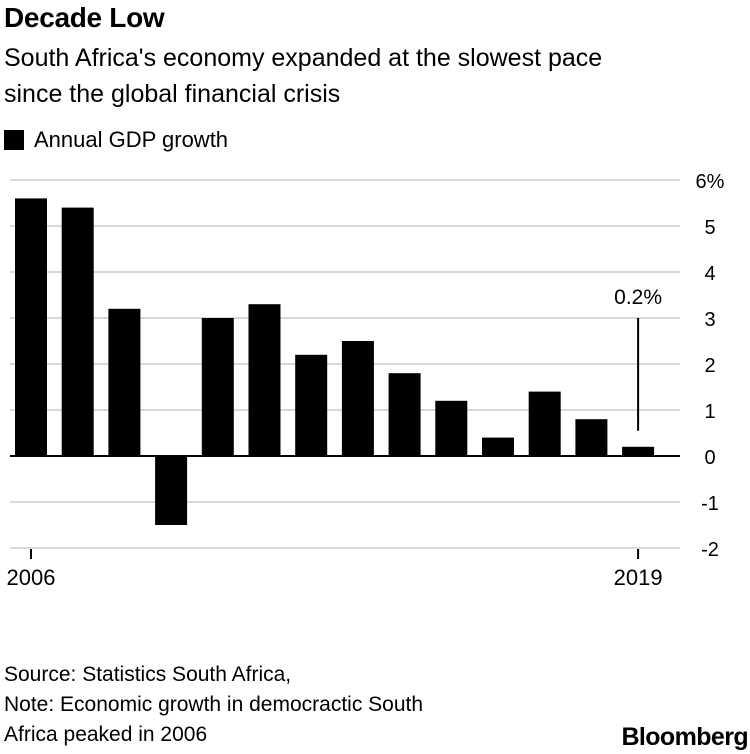 The image size is (750, 754). What do you see at coordinates (638, 297) in the screenshot?
I see `annotation-label: 0.2%` at bounding box center [638, 297].